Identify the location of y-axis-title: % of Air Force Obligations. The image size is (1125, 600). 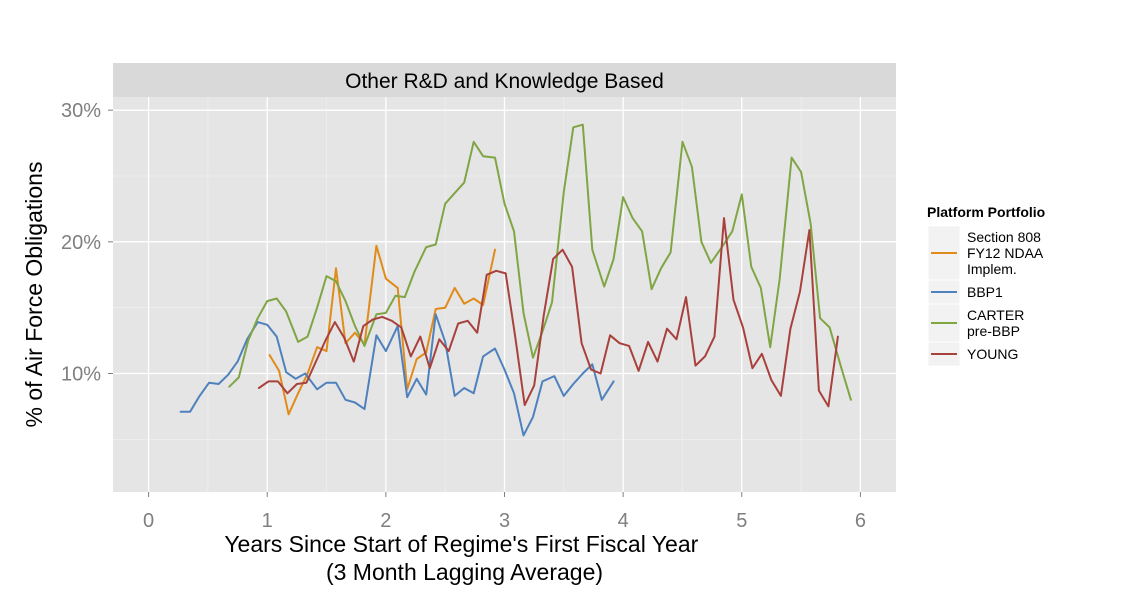
(34, 295).